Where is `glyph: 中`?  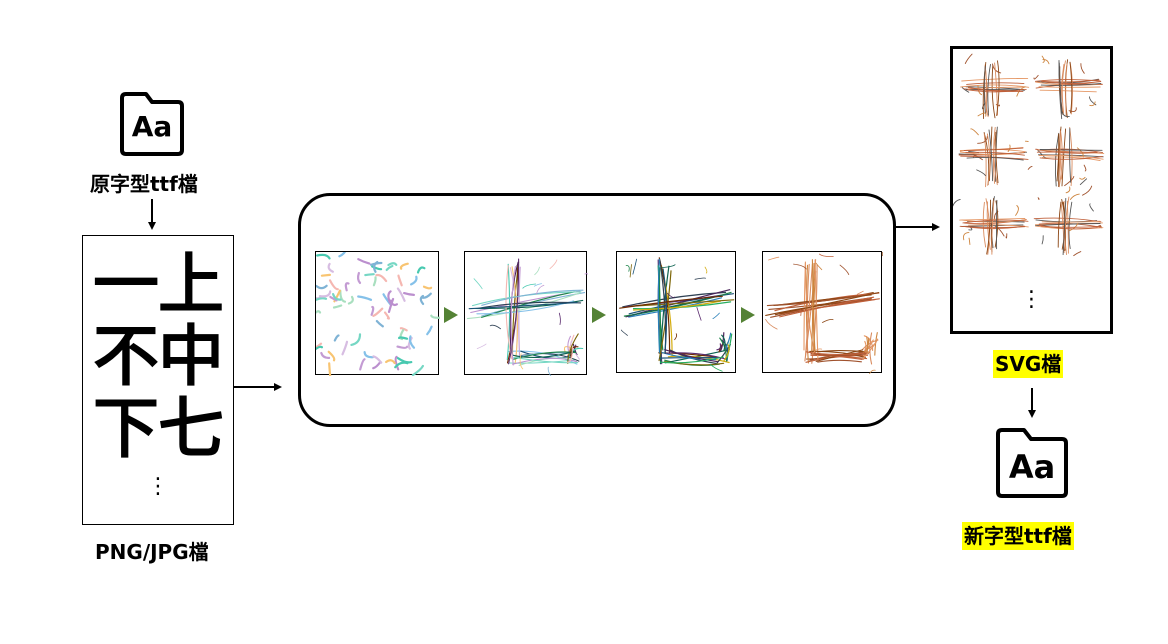
glyph: 中 is located at coordinates (191, 356).